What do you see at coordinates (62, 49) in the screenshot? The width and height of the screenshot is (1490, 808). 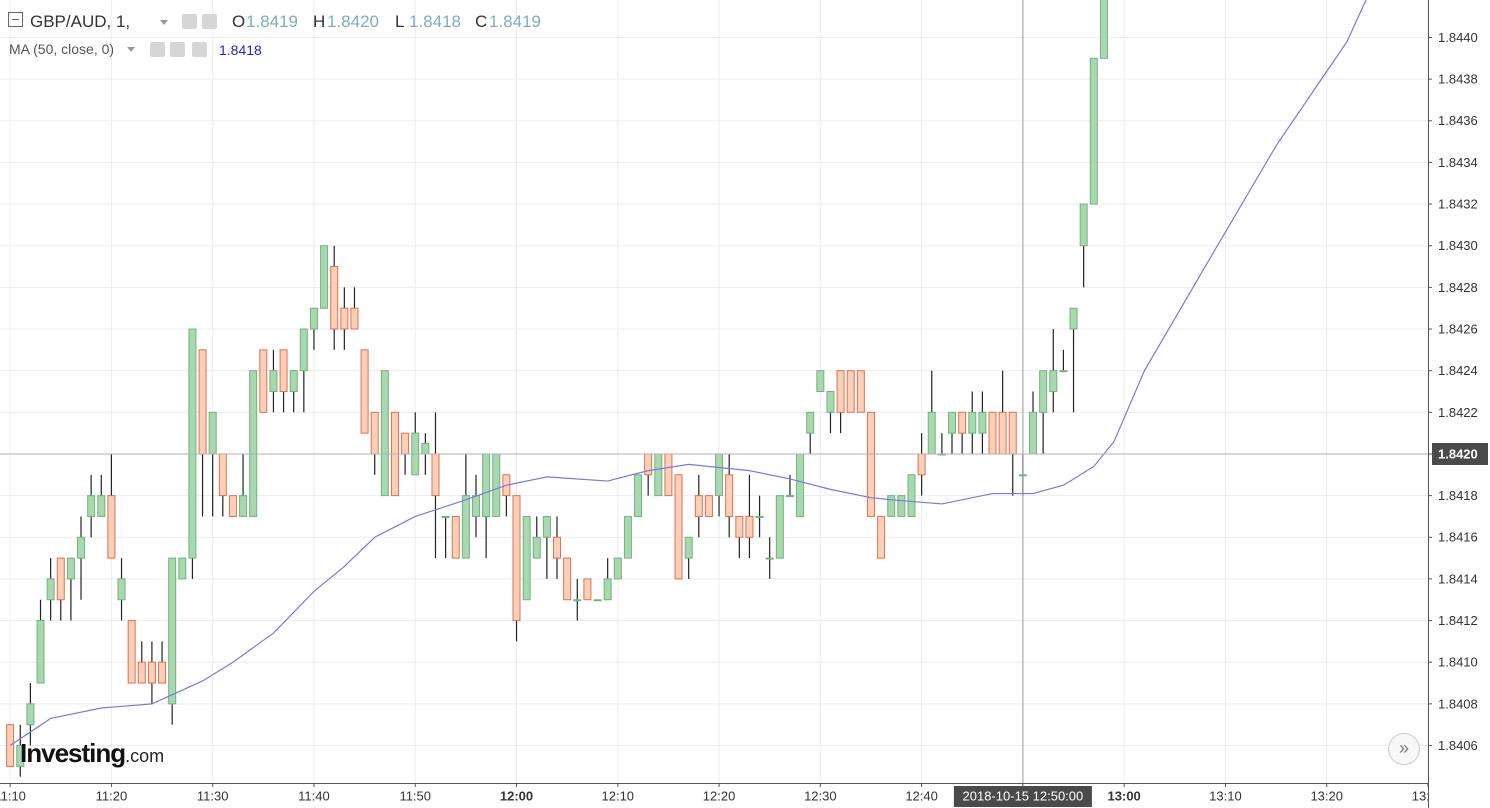 I see `indicator-name: MA (50, close, 0)` at bounding box center [62, 49].